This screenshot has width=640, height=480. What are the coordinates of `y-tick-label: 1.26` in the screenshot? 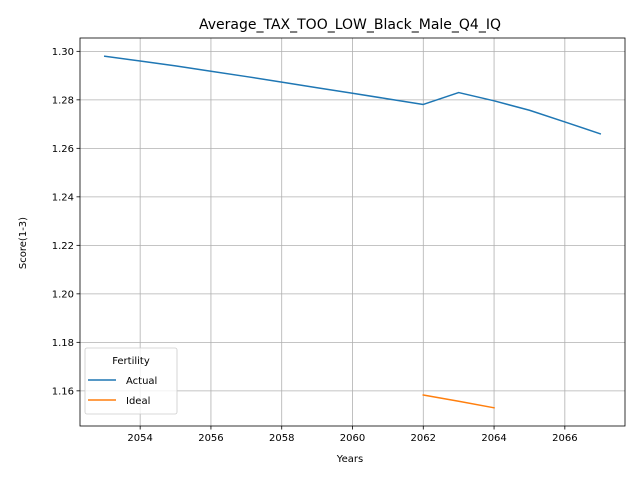 It's located at (63, 149).